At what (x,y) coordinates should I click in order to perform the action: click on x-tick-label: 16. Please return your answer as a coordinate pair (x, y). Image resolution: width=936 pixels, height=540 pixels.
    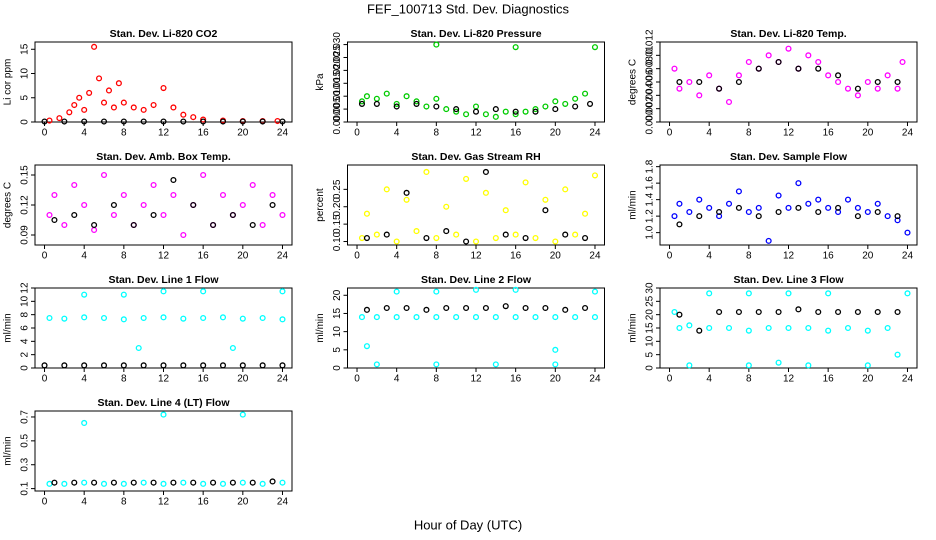
    Looking at the image, I should click on (829, 379).